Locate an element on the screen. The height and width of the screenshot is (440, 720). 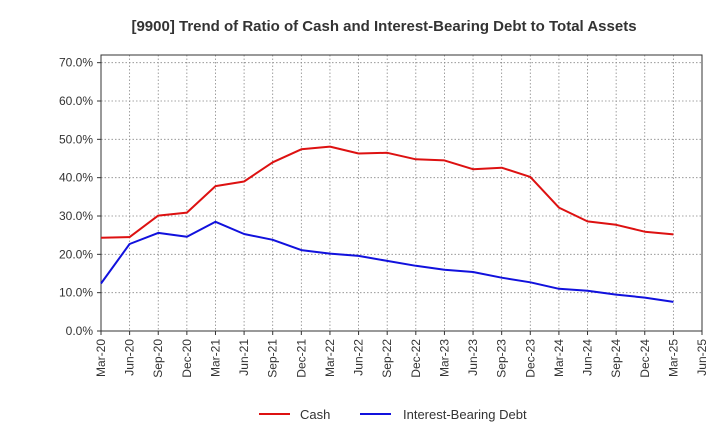
x-tick-label: Sep-21 is located at coordinates (273, 358).